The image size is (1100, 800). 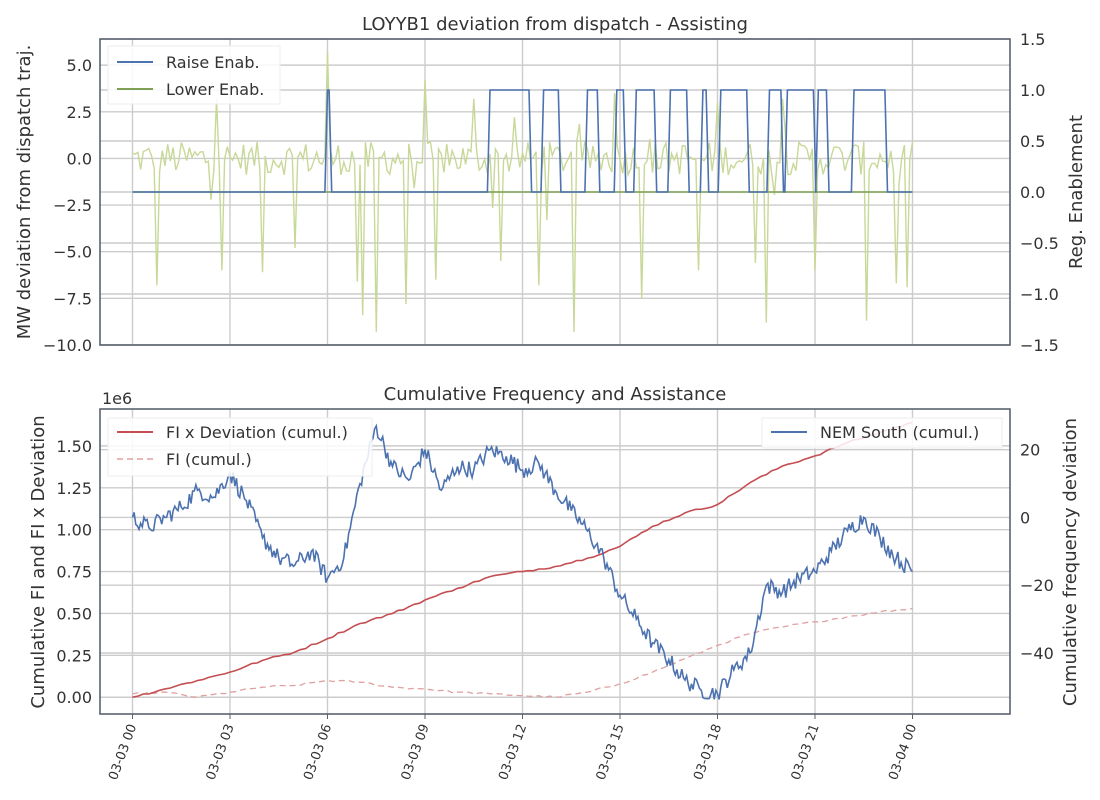 What do you see at coordinates (117, 398) in the screenshot?
I see `bottom-y-scale-label: 1e6` at bounding box center [117, 398].